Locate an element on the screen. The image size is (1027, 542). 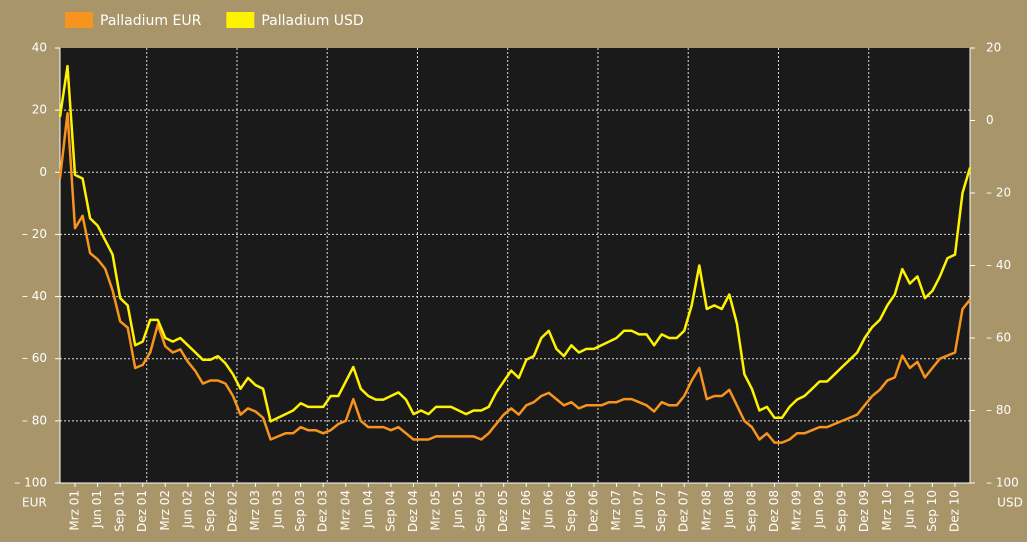
x-tick-label: Dez 09 is located at coordinates (864, 511).